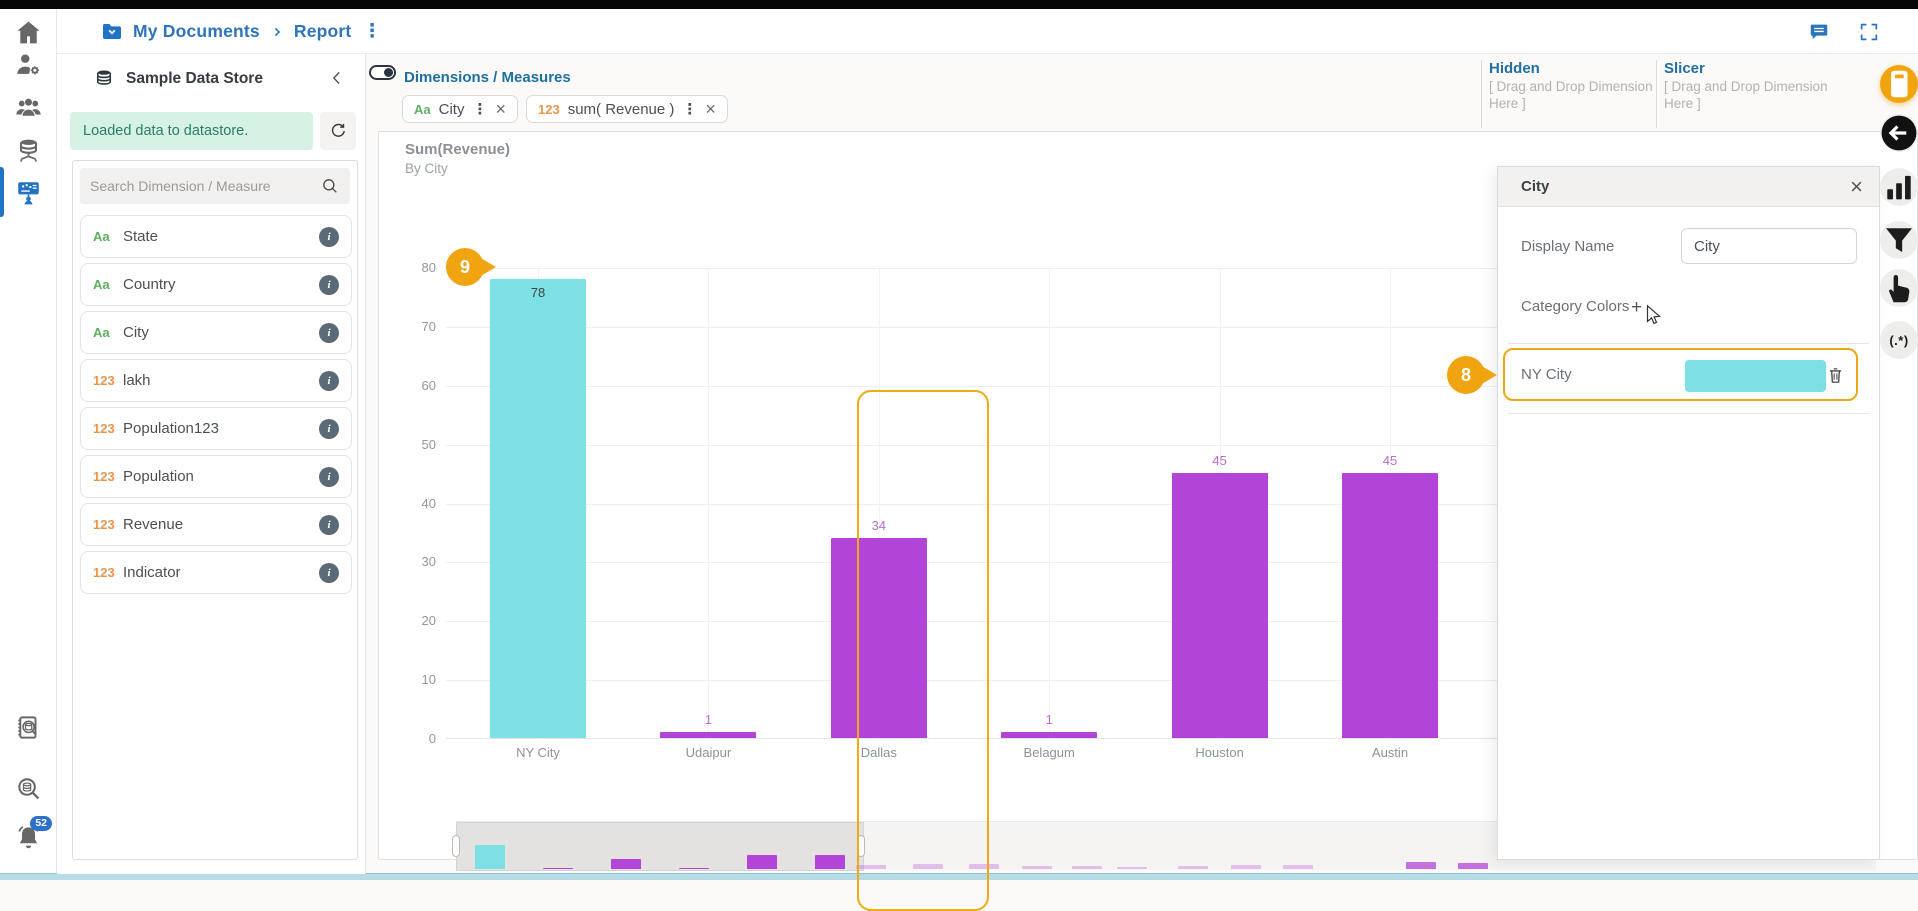 Image resolution: width=1918 pixels, height=911 pixels. I want to click on tool-filter-button, so click(1899, 240).